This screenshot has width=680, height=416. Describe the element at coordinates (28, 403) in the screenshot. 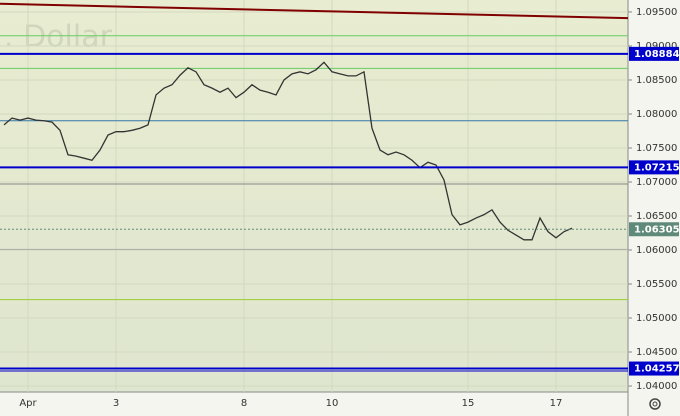

I see `x-tick-label: Apr` at that location.